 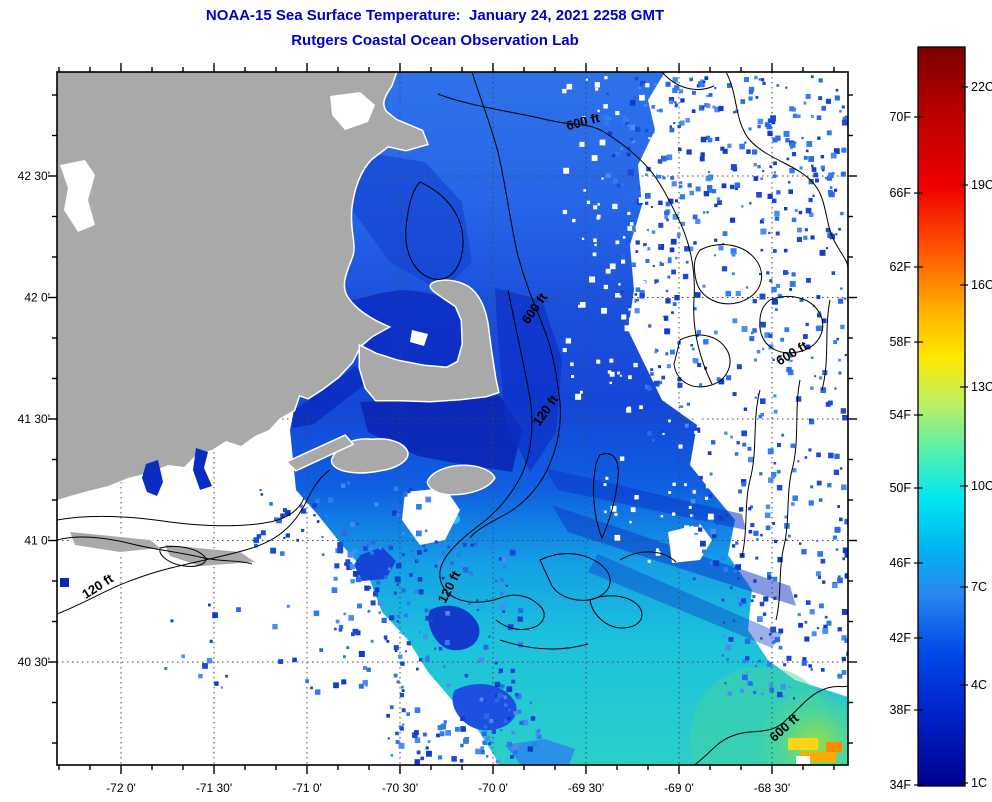 What do you see at coordinates (788, 500) in the screenshot?
I see `contour-right-squiggle` at bounding box center [788, 500].